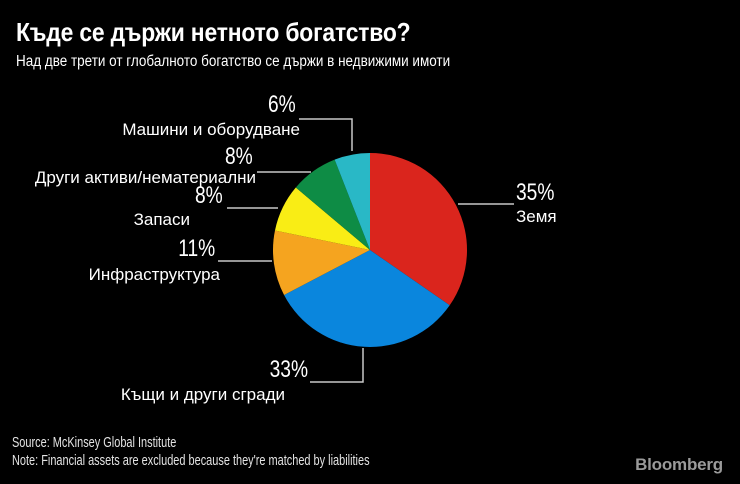  I want to click on name-label-other-assets: Други активи/нематериални, so click(145, 177).